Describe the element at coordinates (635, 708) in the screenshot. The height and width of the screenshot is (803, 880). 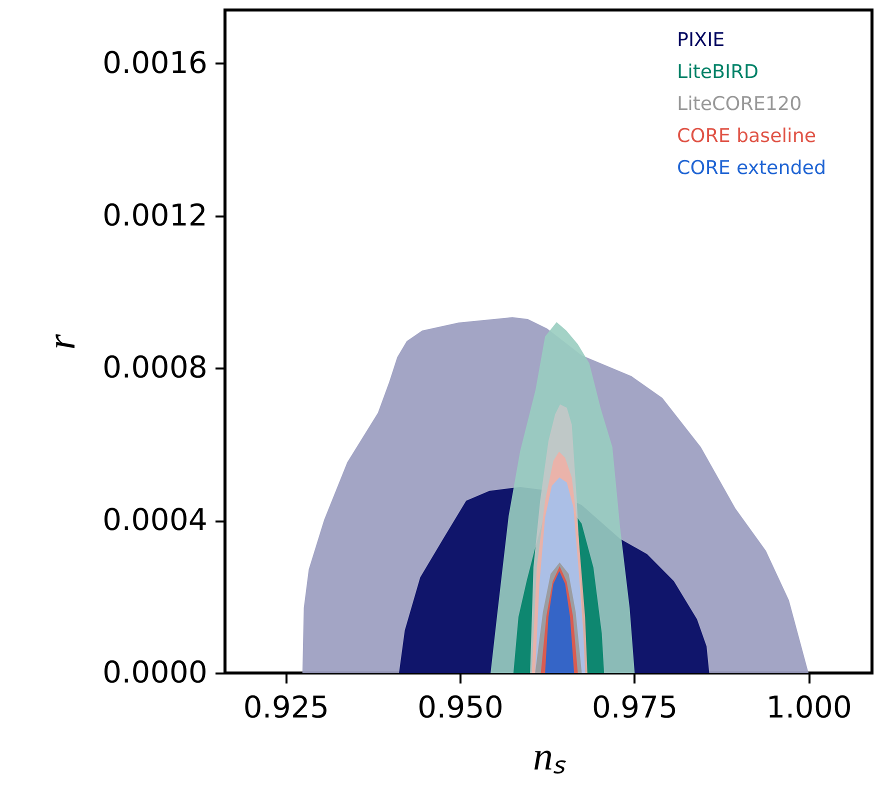
I see `x-tick-label: 0.975` at that location.